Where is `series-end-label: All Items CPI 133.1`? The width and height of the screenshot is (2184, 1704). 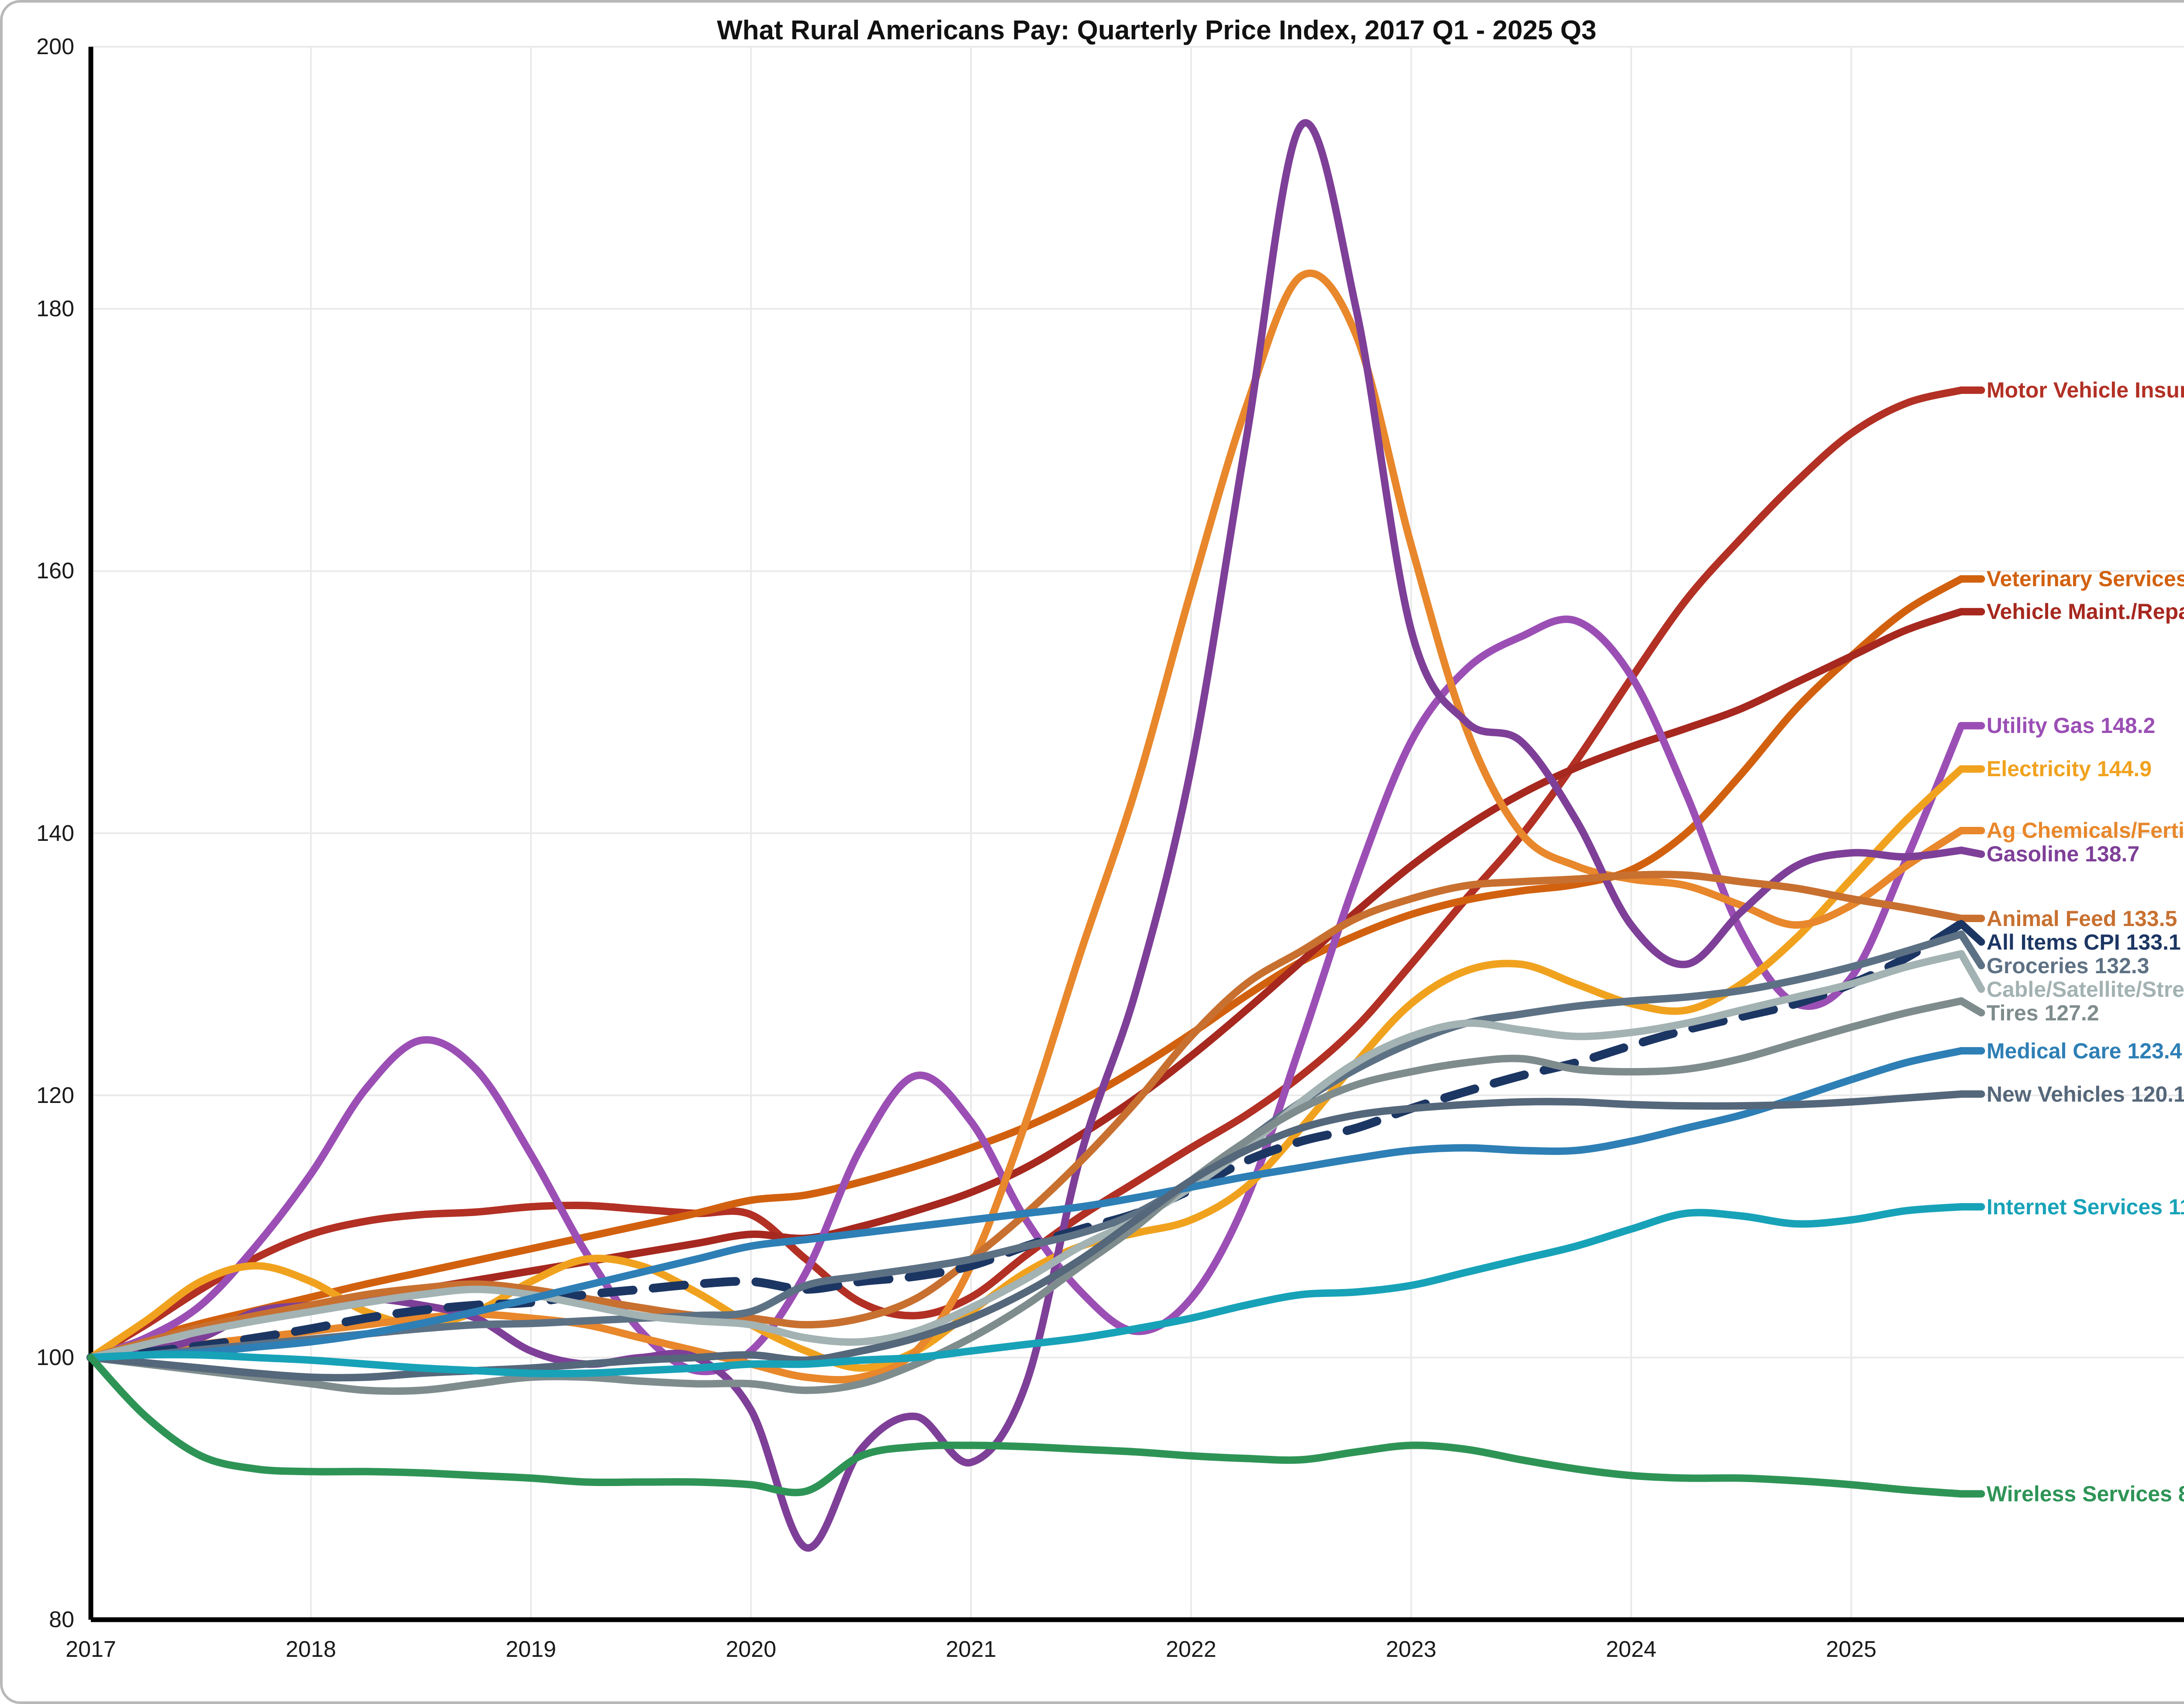 series-end-label: All Items CPI 133.1 is located at coordinates (2084, 942).